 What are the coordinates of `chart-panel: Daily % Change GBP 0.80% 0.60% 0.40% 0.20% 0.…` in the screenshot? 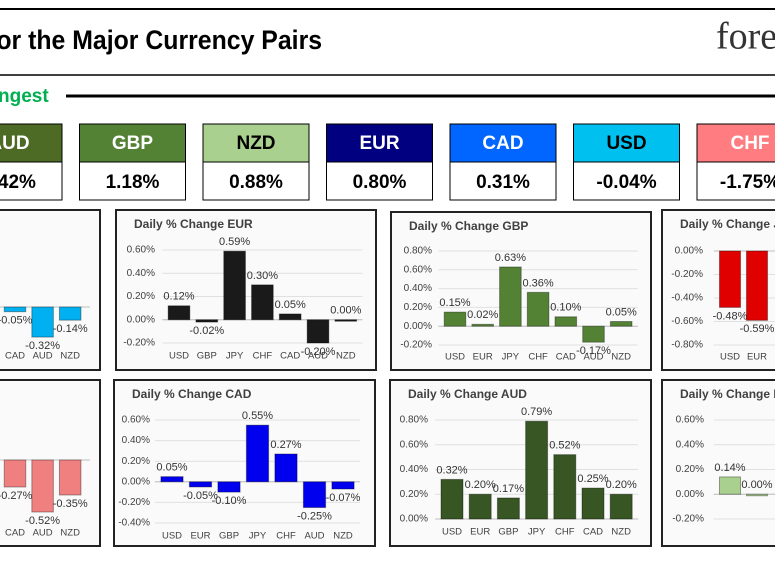 It's located at (521, 291).